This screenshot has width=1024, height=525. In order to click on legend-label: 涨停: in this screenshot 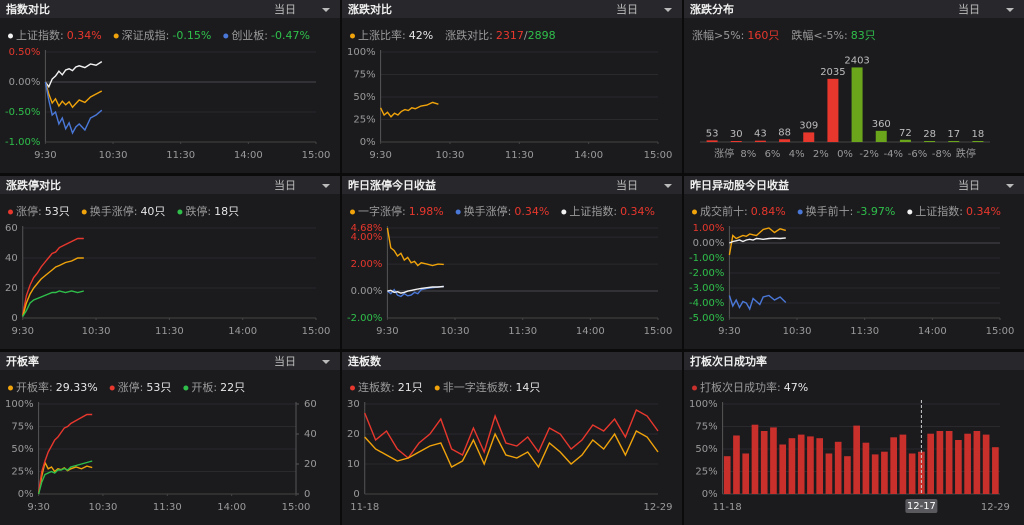, I will do `click(131, 387)`.